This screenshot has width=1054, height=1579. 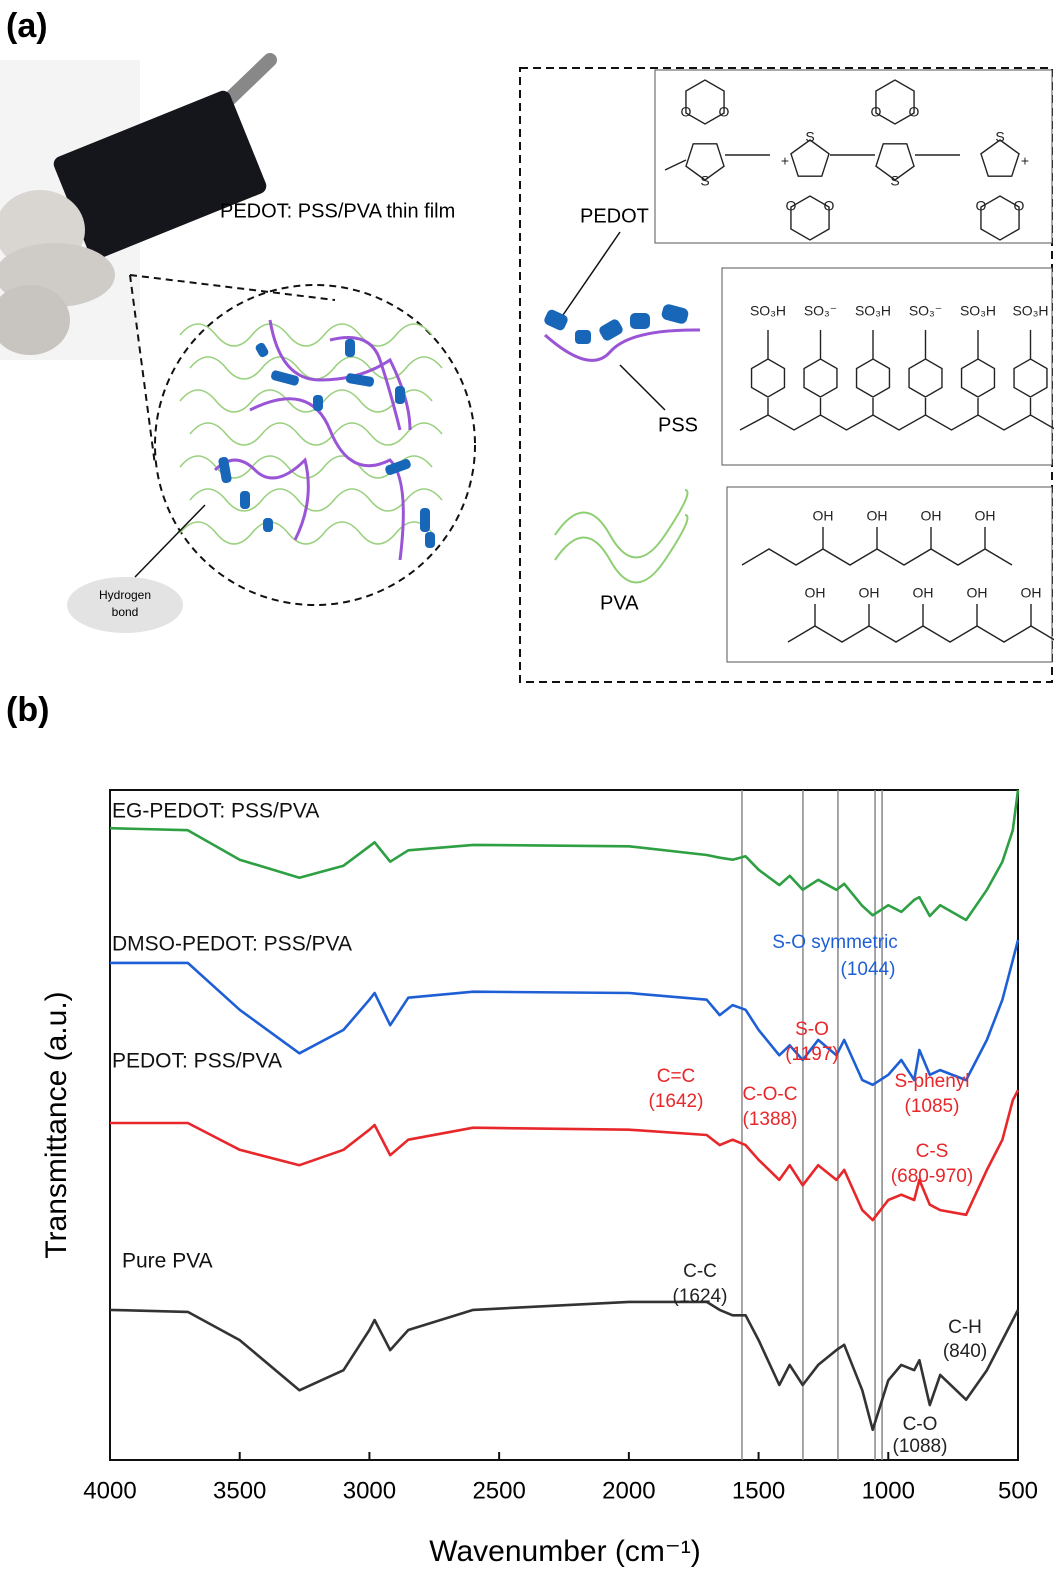 I want to click on peak-annotation: C-O, so click(x=920, y=1424).